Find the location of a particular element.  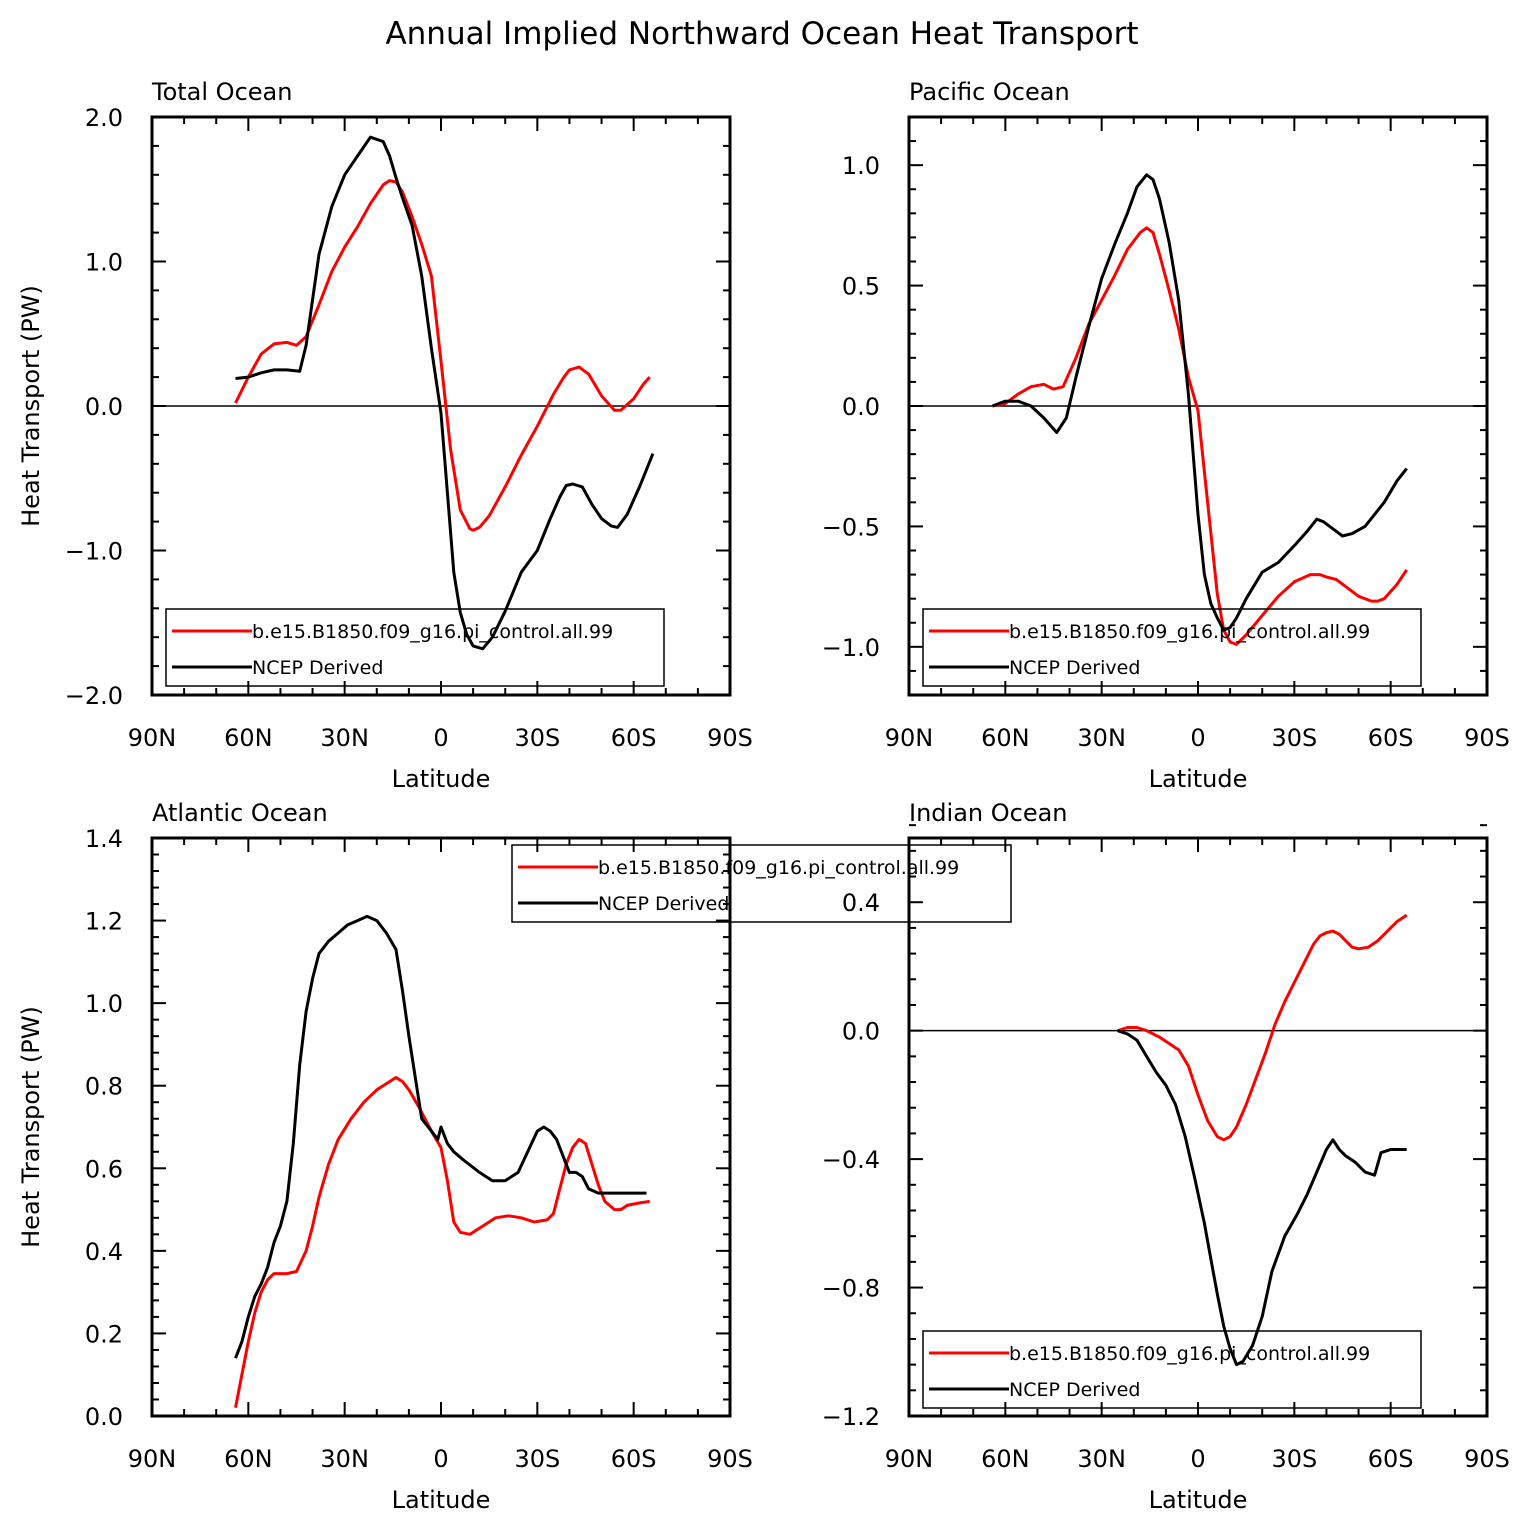

y-tick-label: 0.5 is located at coordinates (861, 287).